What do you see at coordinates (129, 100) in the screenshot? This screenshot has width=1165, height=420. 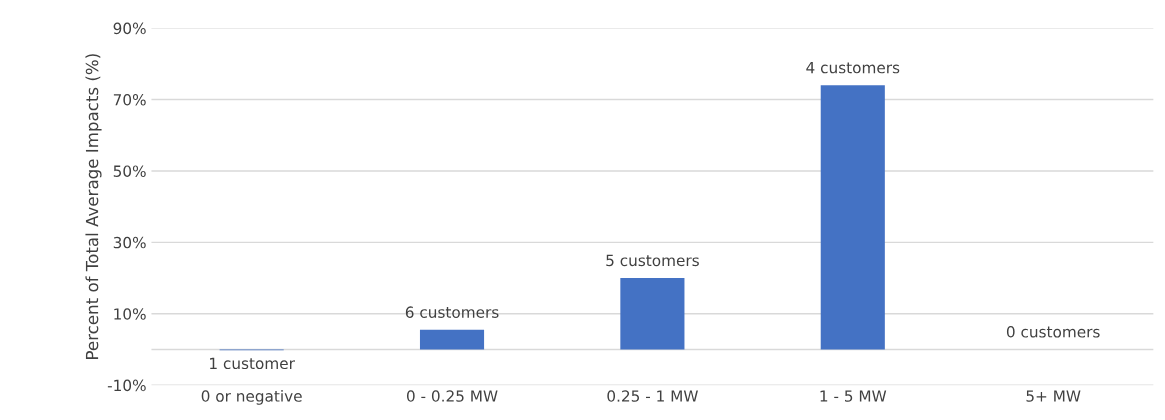 I see `y-tick-label: 70%` at bounding box center [129, 100].